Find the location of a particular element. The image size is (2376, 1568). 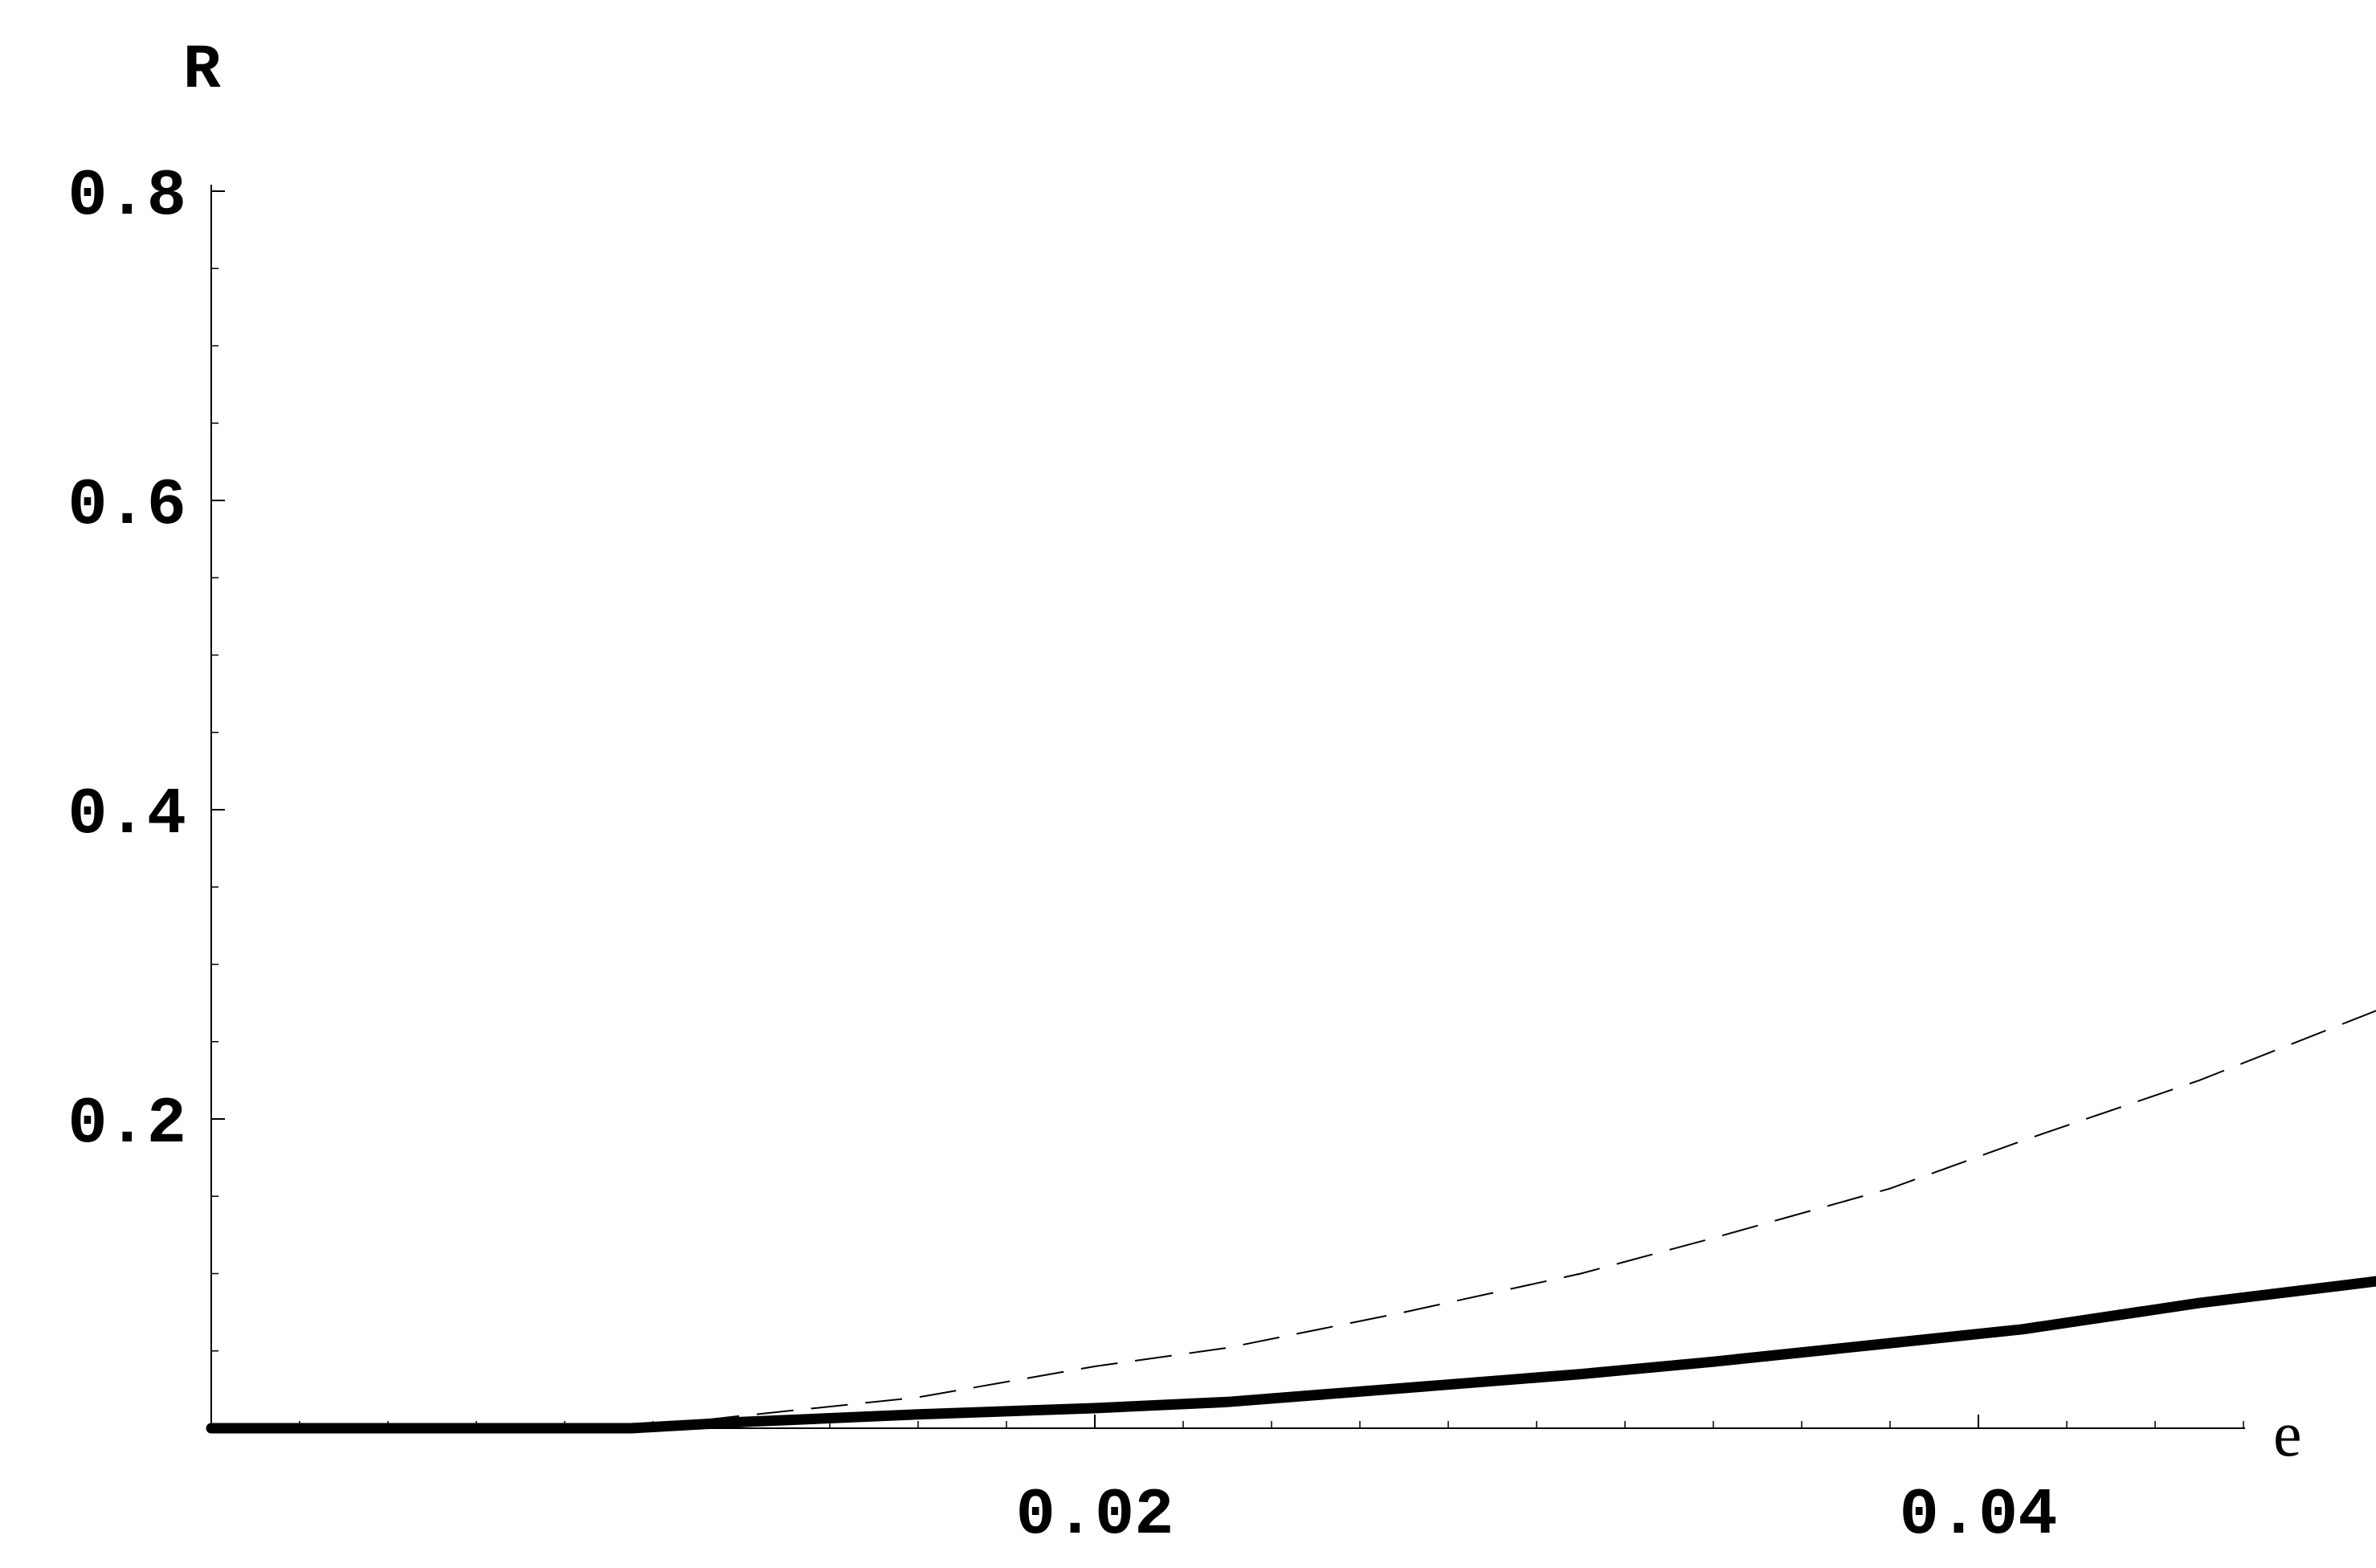

x-axis-label: e is located at coordinates (2288, 1435).